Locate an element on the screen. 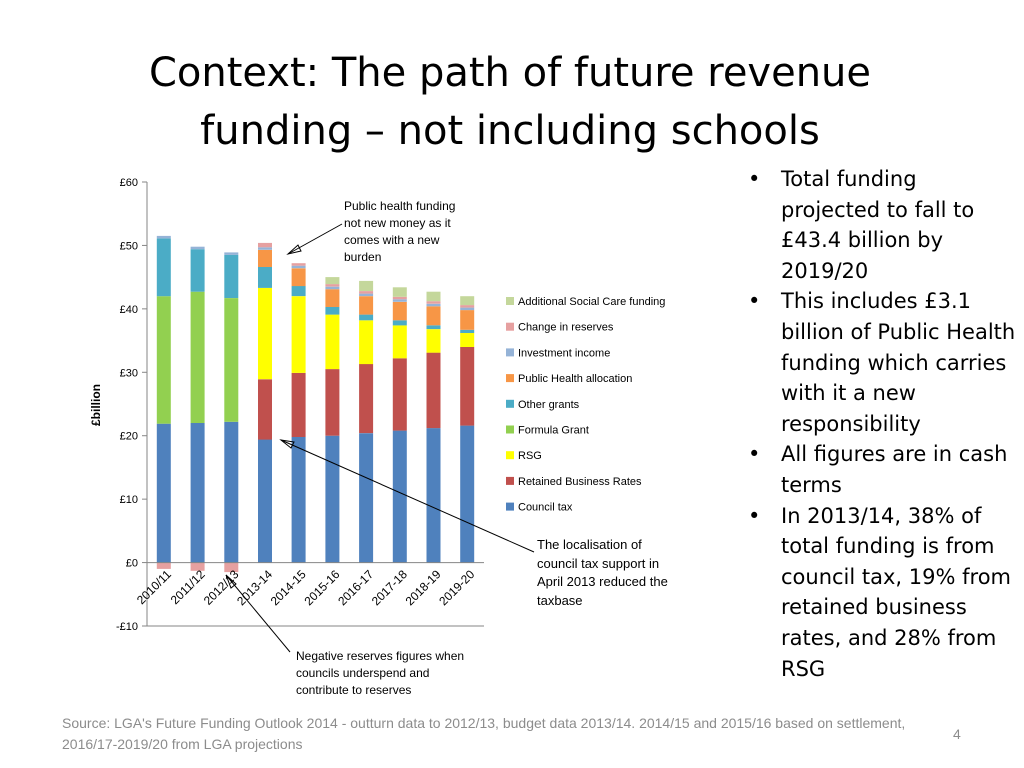  y-tick-label: £40 is located at coordinates (129, 310).